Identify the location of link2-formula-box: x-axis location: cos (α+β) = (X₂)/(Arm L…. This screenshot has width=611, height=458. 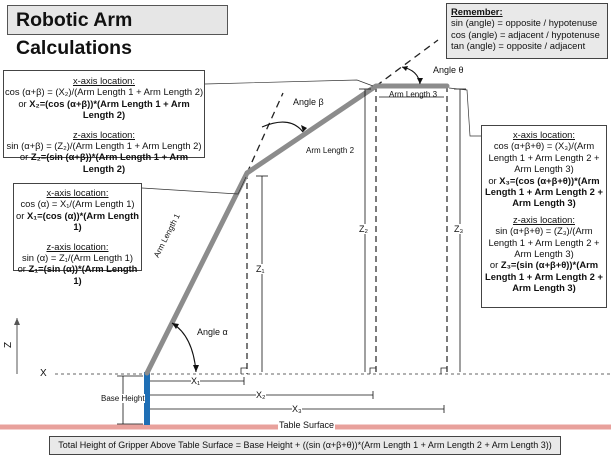
(104, 122).